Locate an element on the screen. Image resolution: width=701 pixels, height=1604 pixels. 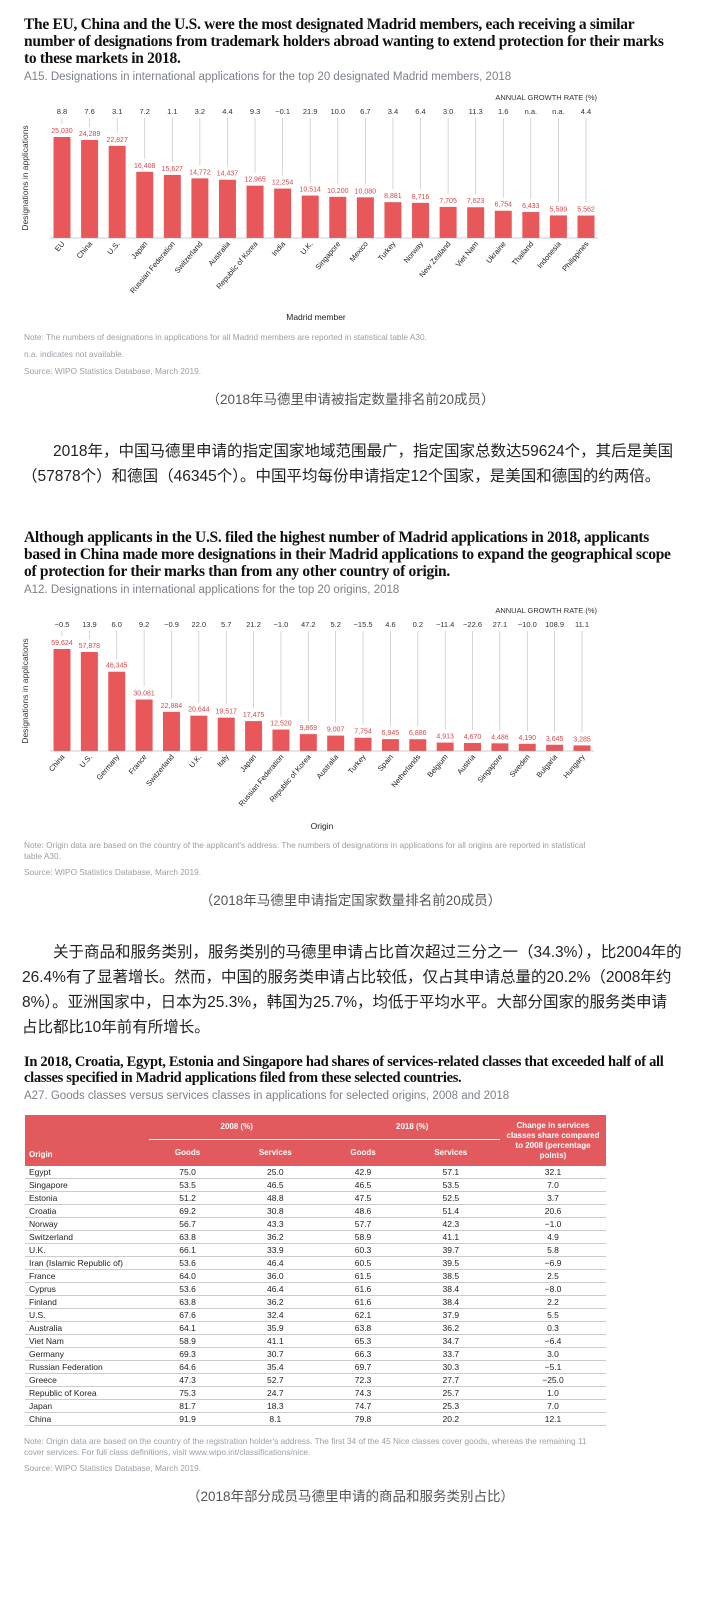
x-tick-label: Japan is located at coordinates (139, 250).